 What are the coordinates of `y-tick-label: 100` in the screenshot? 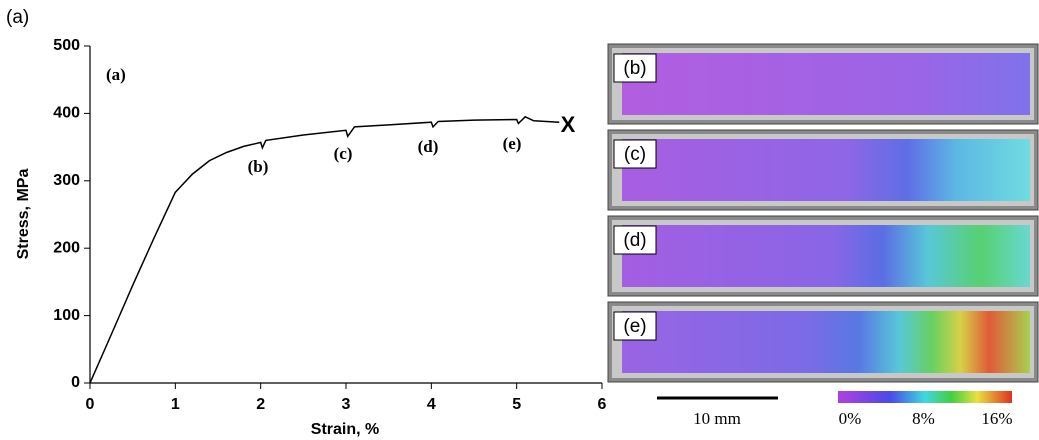 It's located at (66, 315).